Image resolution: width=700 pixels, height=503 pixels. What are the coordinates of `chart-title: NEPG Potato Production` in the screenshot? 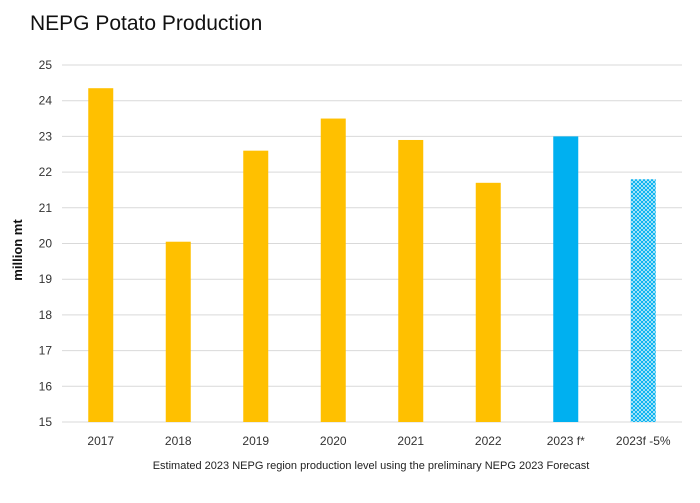 It's located at (146, 23).